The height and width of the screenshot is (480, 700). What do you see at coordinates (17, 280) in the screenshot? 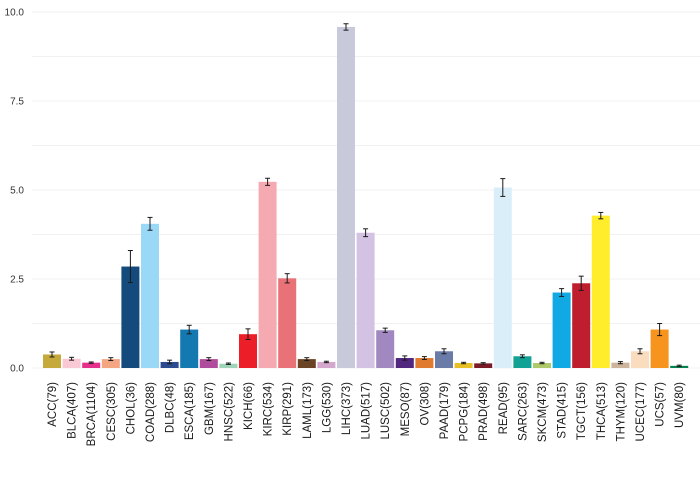
I see `y-tick-label: 2.5` at bounding box center [17, 280].